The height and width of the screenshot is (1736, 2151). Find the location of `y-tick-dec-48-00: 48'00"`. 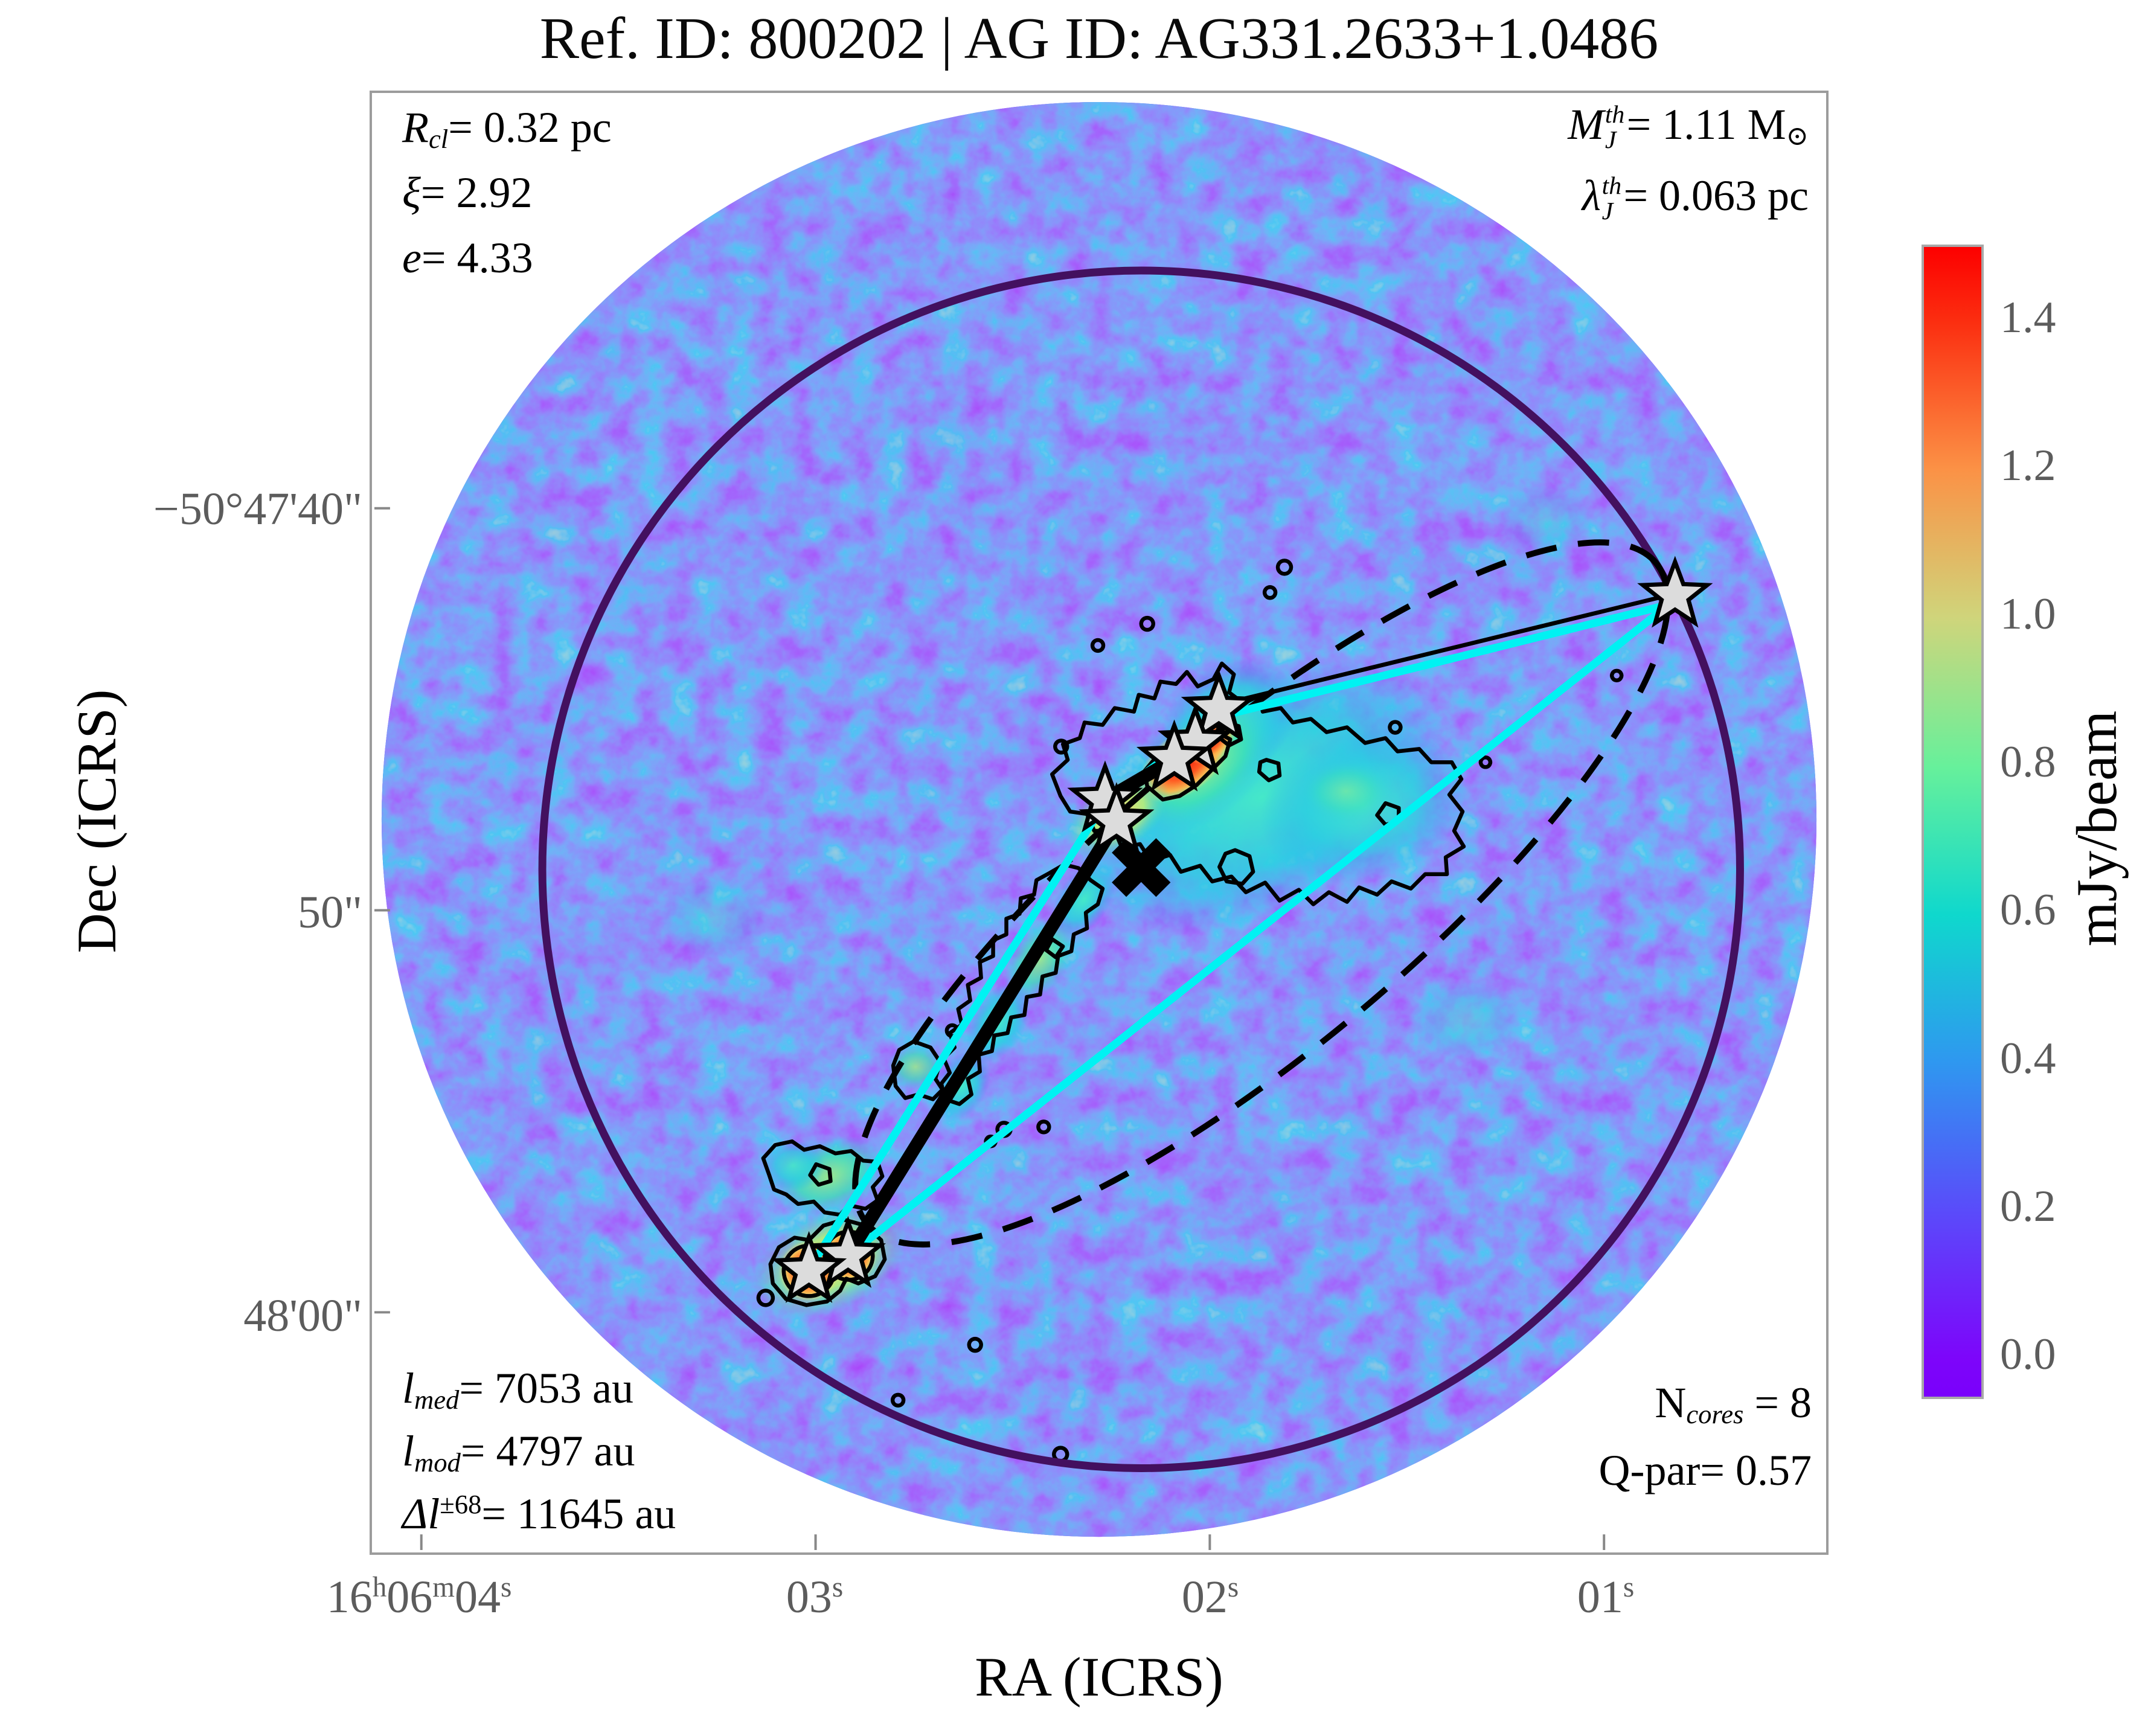

y-tick-dec-48-00: 48'00" is located at coordinates (303, 1315).